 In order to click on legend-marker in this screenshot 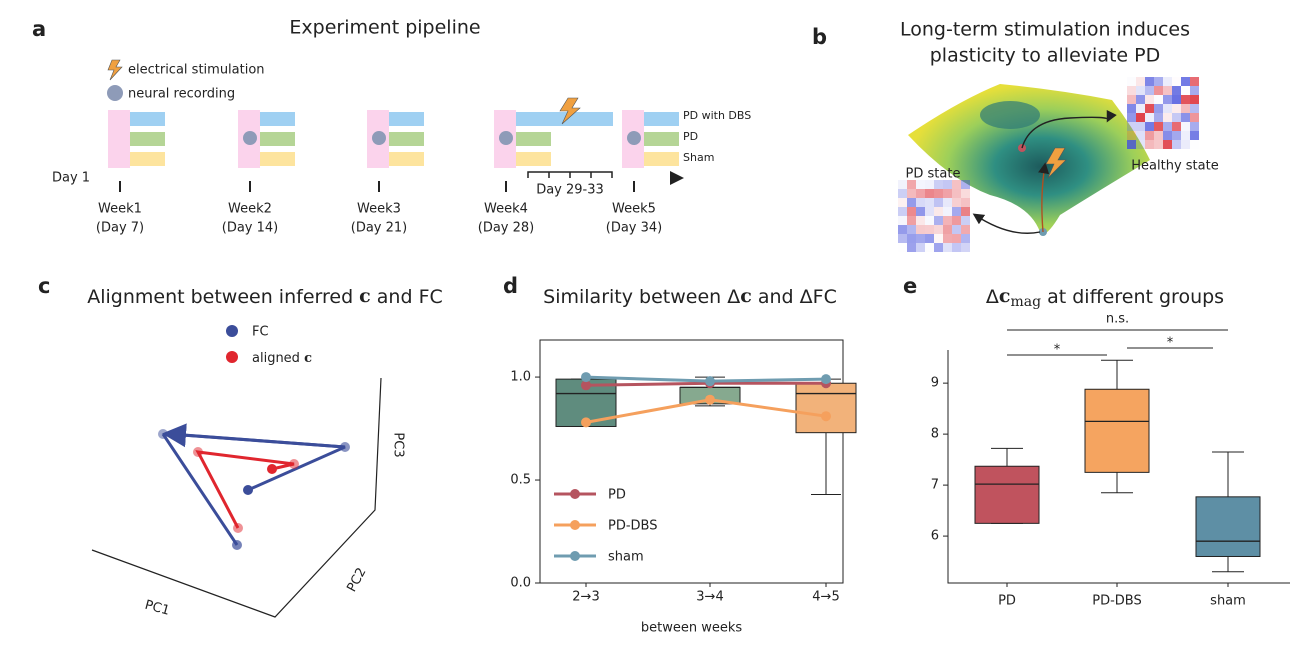, I will do `click(575, 525)`.